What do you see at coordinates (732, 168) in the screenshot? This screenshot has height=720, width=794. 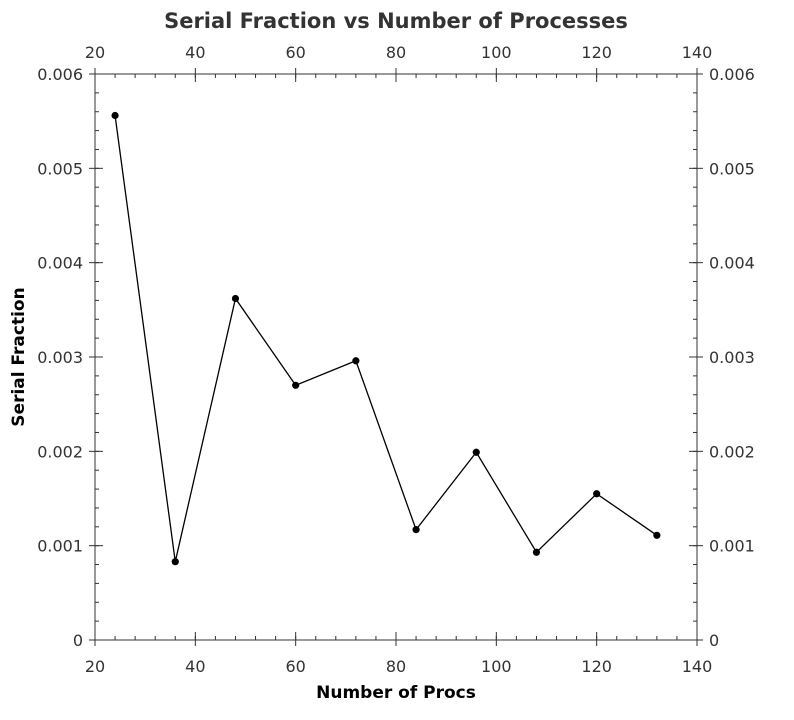 I see `y-tick-label-right: 0.005` at bounding box center [732, 168].